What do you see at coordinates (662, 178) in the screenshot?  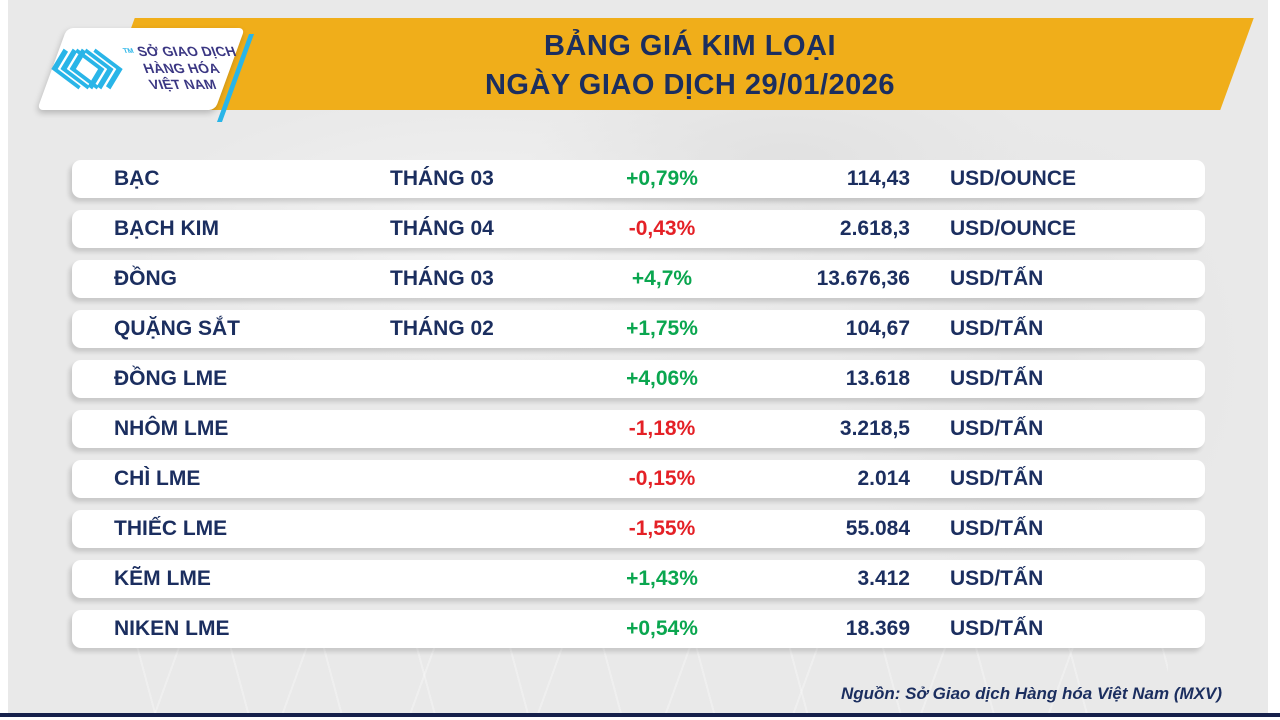 I see `change-percent: +0,79%` at bounding box center [662, 178].